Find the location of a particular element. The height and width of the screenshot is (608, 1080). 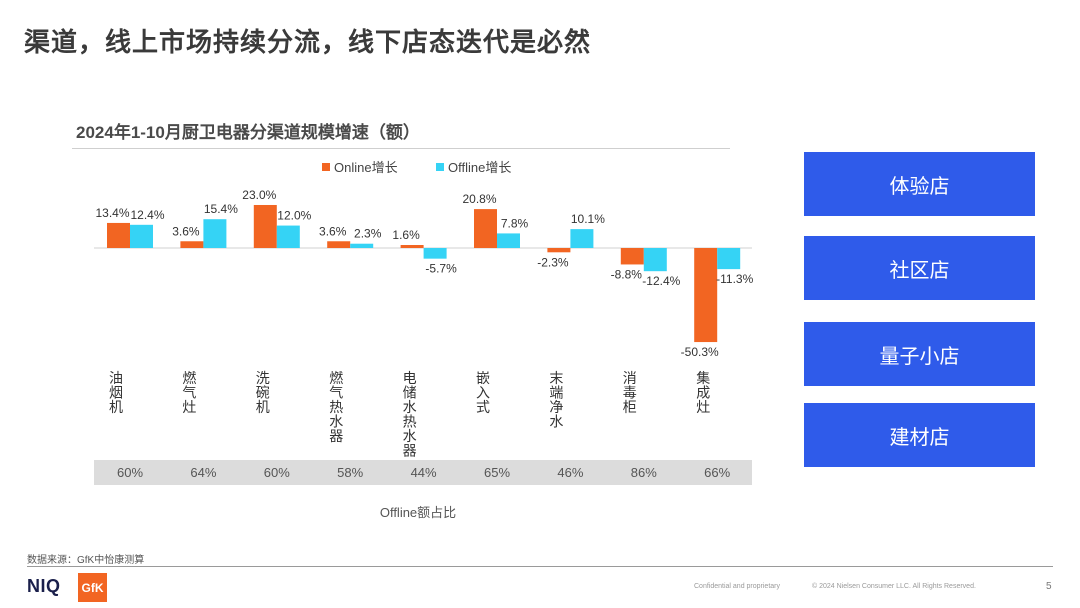

category-label-8: 集成灶 is located at coordinates (703, 392).